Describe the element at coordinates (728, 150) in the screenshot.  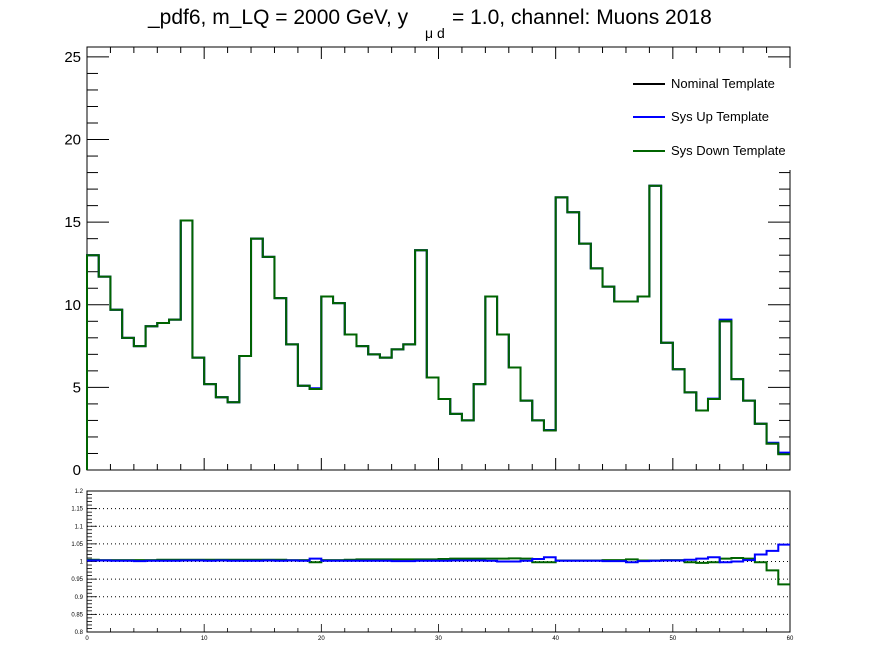
I see `legend-label-sys-down: Sys Down Template` at that location.